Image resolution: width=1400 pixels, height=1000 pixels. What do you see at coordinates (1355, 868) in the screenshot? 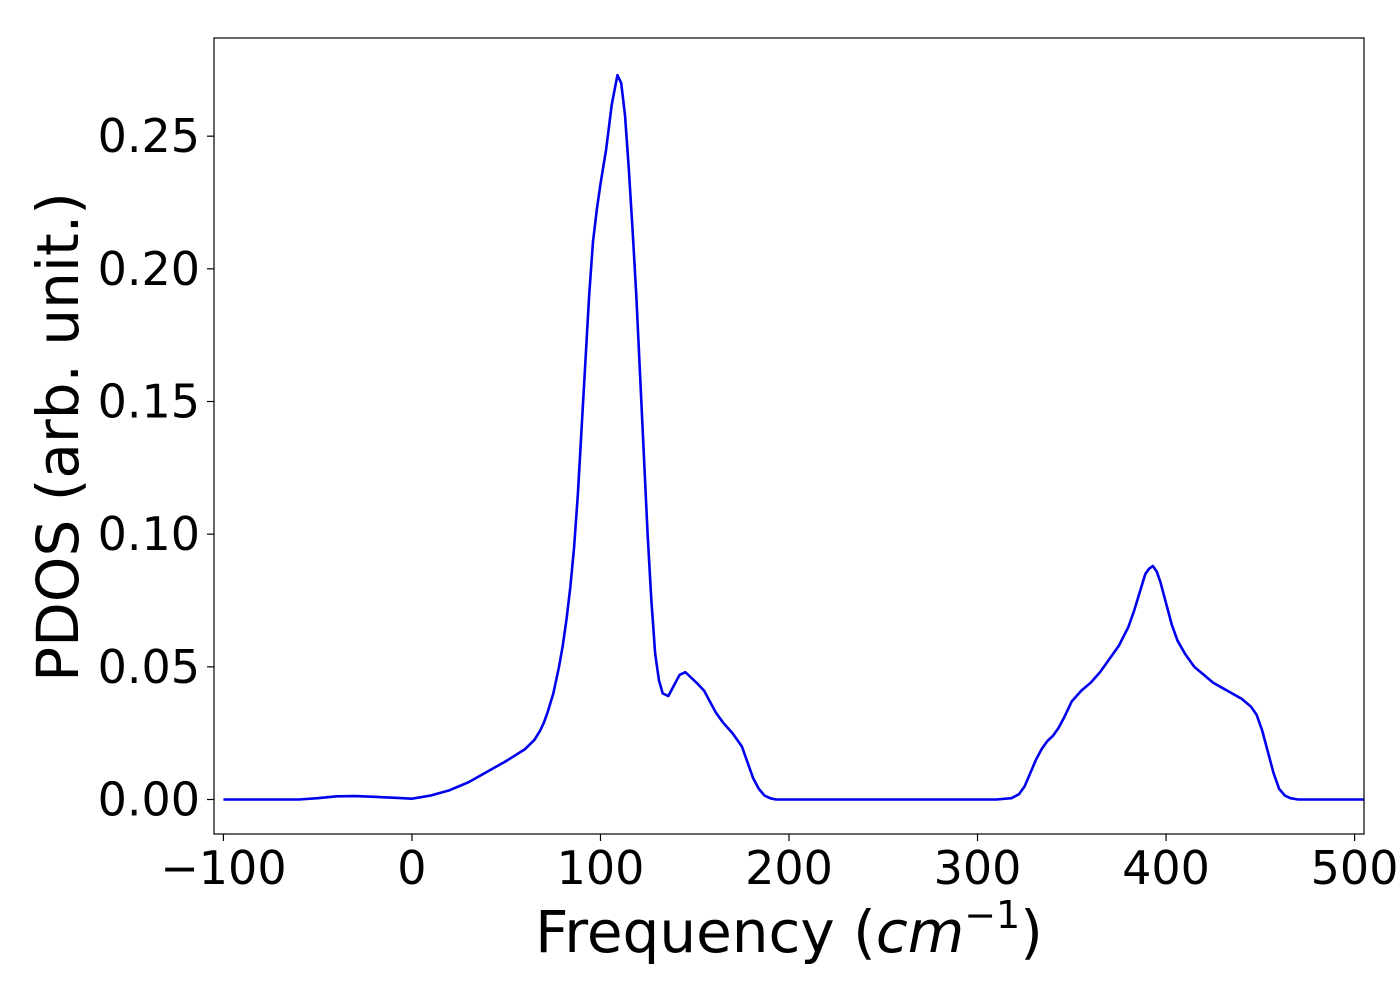
I see `x-tick-label: 500` at bounding box center [1355, 868].